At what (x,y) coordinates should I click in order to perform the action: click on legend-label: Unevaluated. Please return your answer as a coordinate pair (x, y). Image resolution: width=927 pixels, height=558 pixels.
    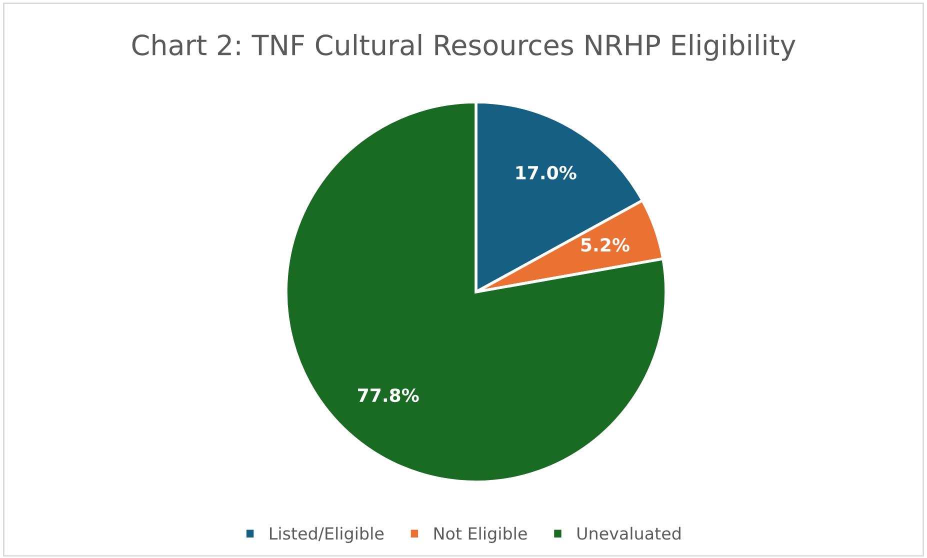
    Looking at the image, I should click on (629, 533).